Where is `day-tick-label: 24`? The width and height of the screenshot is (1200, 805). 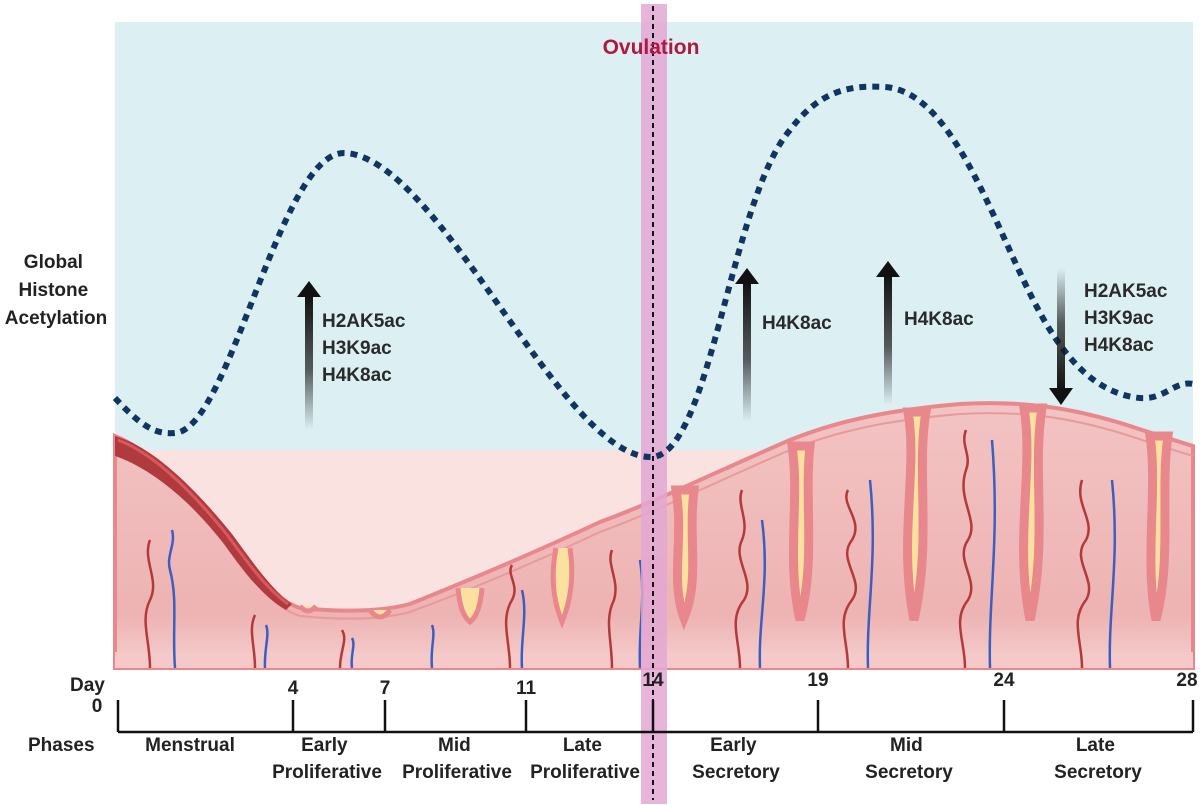 day-tick-label: 24 is located at coordinates (1004, 680).